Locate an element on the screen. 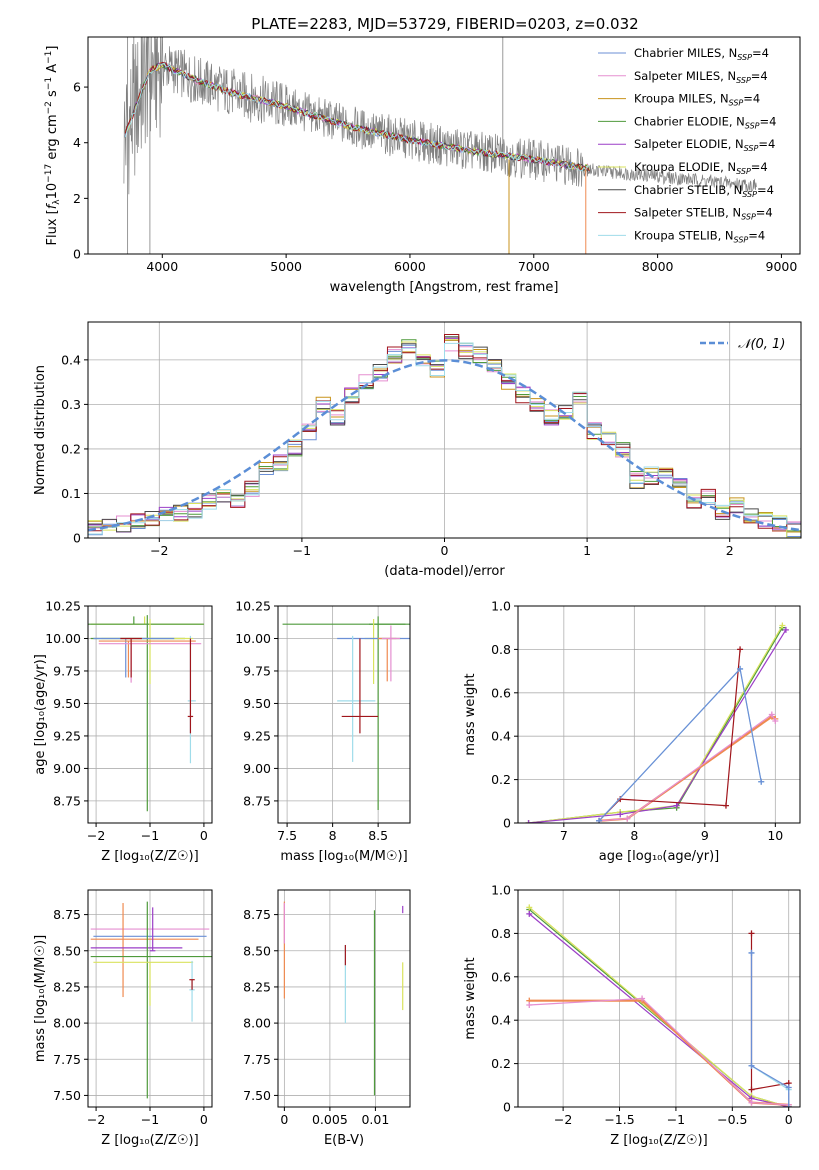 The width and height of the screenshot is (819, 1170). legend-entry: Chabrier MILES, NSSP=4 is located at coordinates (701, 54).